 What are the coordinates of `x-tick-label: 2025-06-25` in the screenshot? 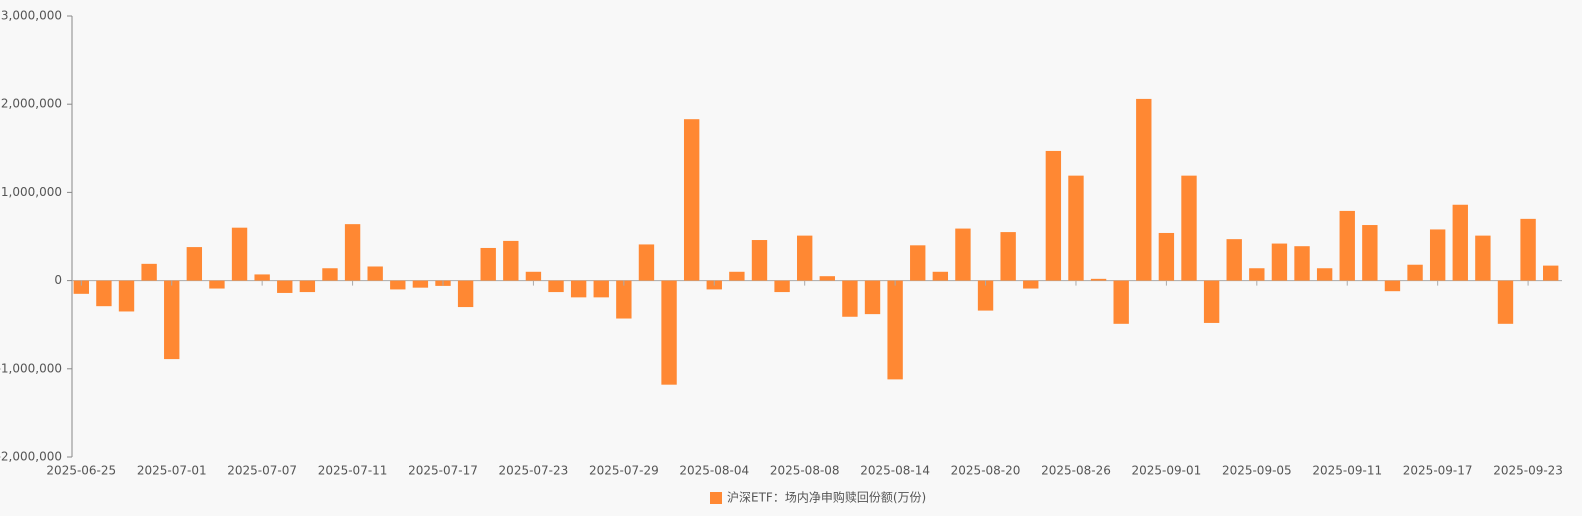 It's located at (81, 471).